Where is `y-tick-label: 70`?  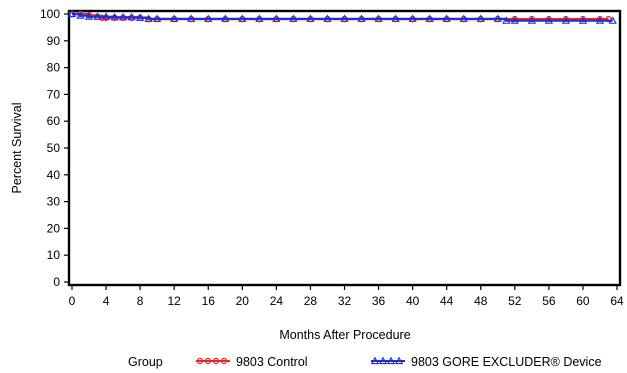 y-tick-label: 70 is located at coordinates (54, 94).